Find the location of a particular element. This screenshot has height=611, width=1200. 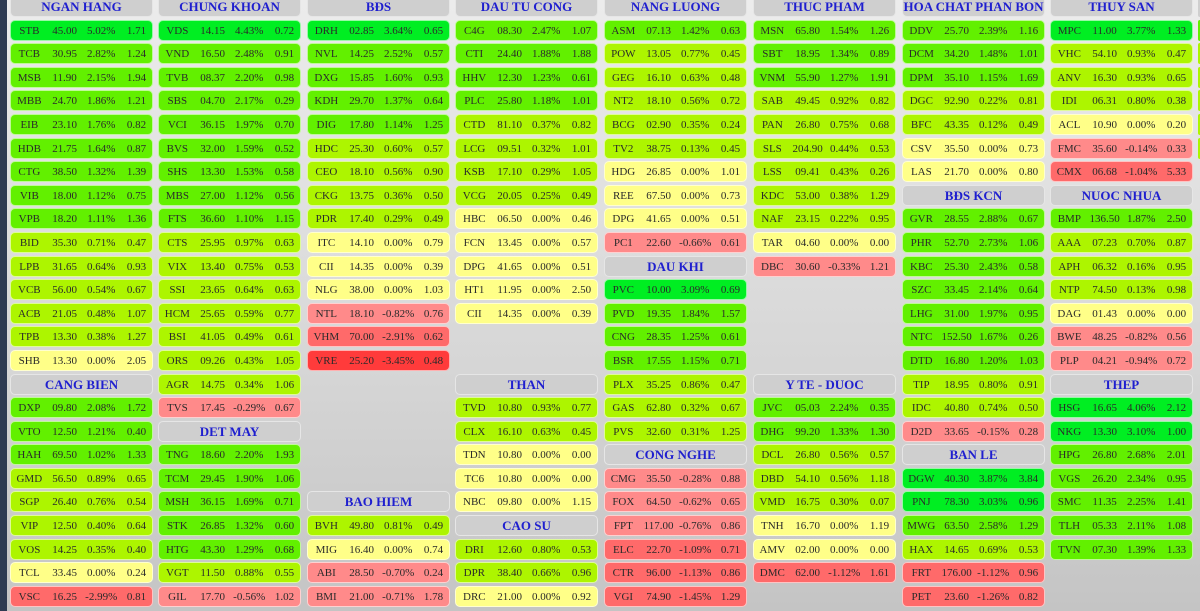

sector-header: NGAN HANG is located at coordinates (81, 8).